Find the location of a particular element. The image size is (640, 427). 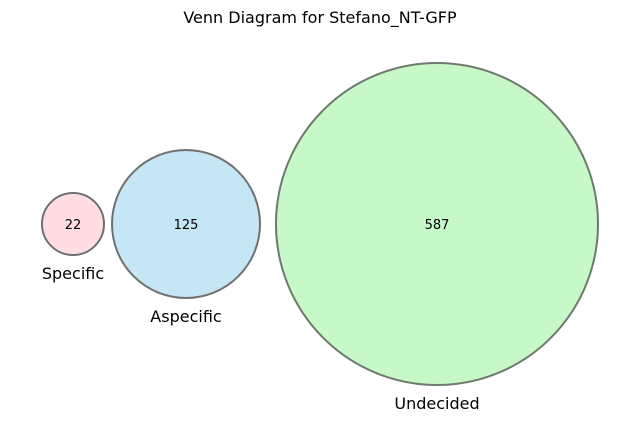

venn-count-specific: 22 is located at coordinates (73, 225).